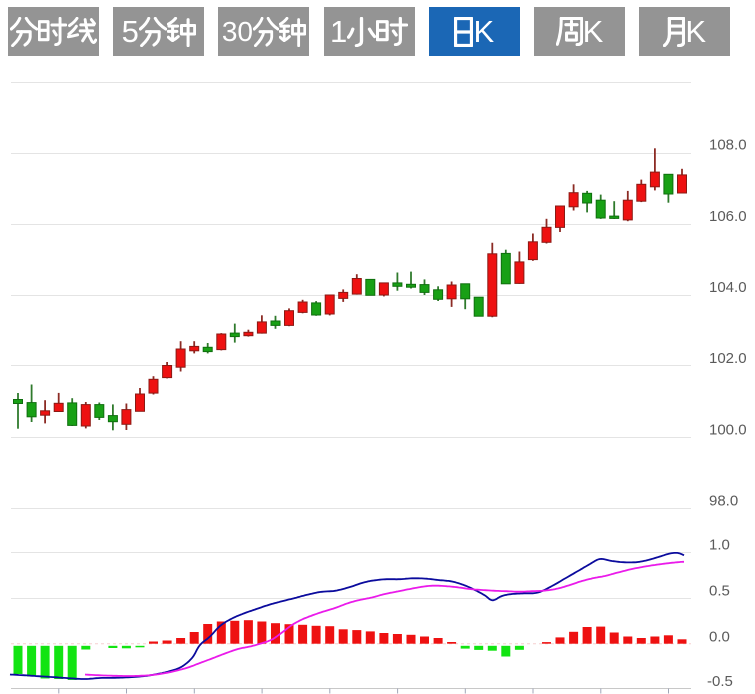 Image resolution: width=755 pixels, height=694 pixels. I want to click on svg-text: 0.0, so click(719, 637).